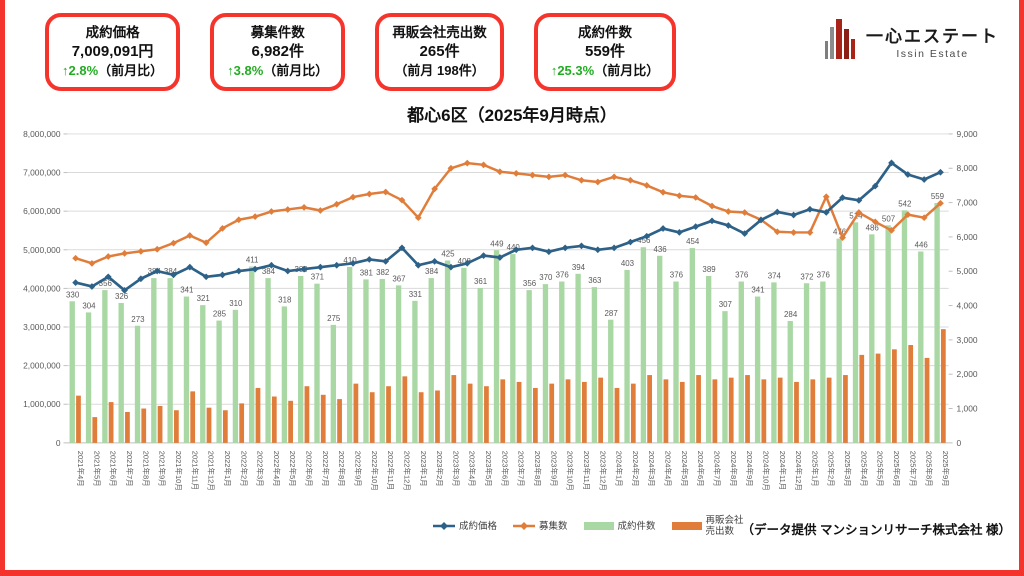  What do you see at coordinates (554, 469) in the screenshot?
I see `svg-text: 2023年9月` at bounding box center [554, 469].